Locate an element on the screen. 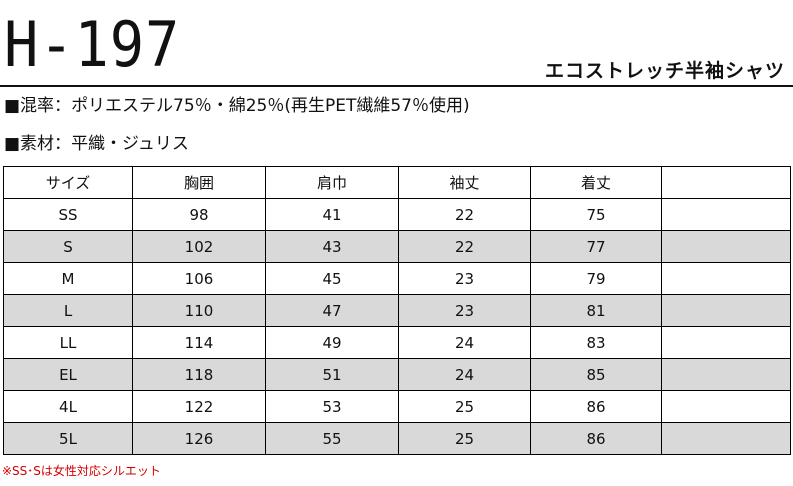 The image size is (793, 486). material-value: 平織・ジュリス is located at coordinates (130, 144).